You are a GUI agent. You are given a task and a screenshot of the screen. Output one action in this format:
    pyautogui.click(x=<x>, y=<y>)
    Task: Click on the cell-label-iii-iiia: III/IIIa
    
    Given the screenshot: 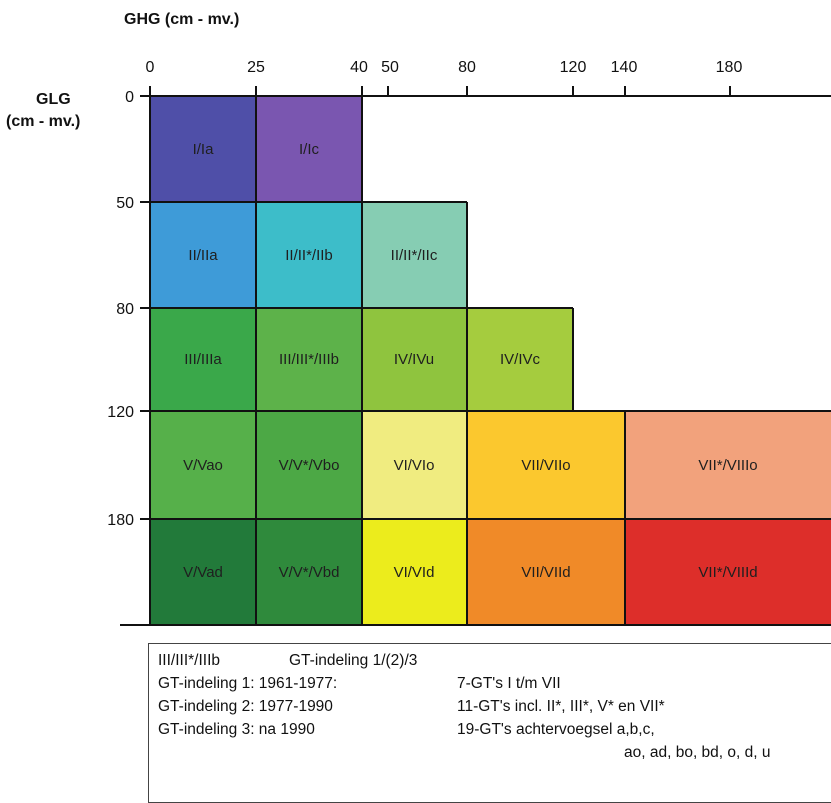 What is the action you would take?
    pyautogui.click(x=203, y=359)
    